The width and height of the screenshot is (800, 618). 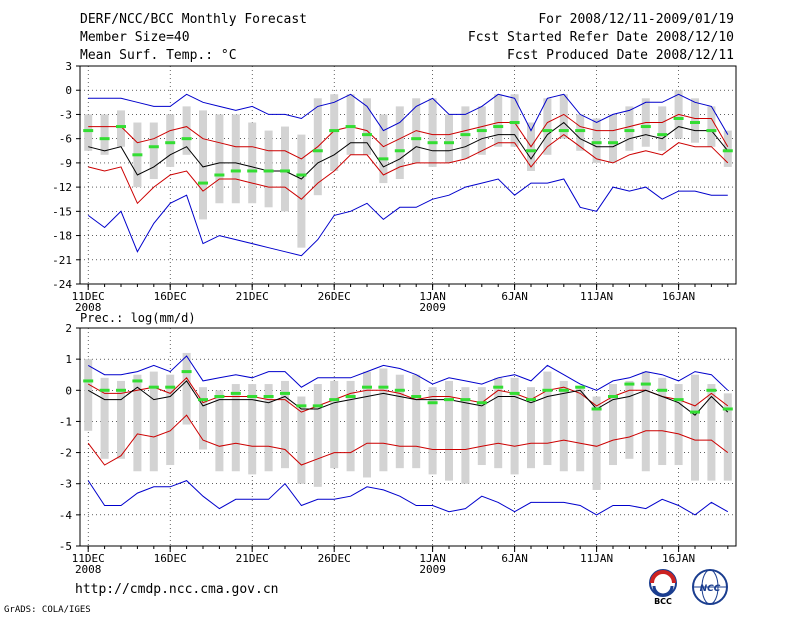 I want to click on source-url: http://cmdp.ncc.cma.gov.cn, so click(x=177, y=589).